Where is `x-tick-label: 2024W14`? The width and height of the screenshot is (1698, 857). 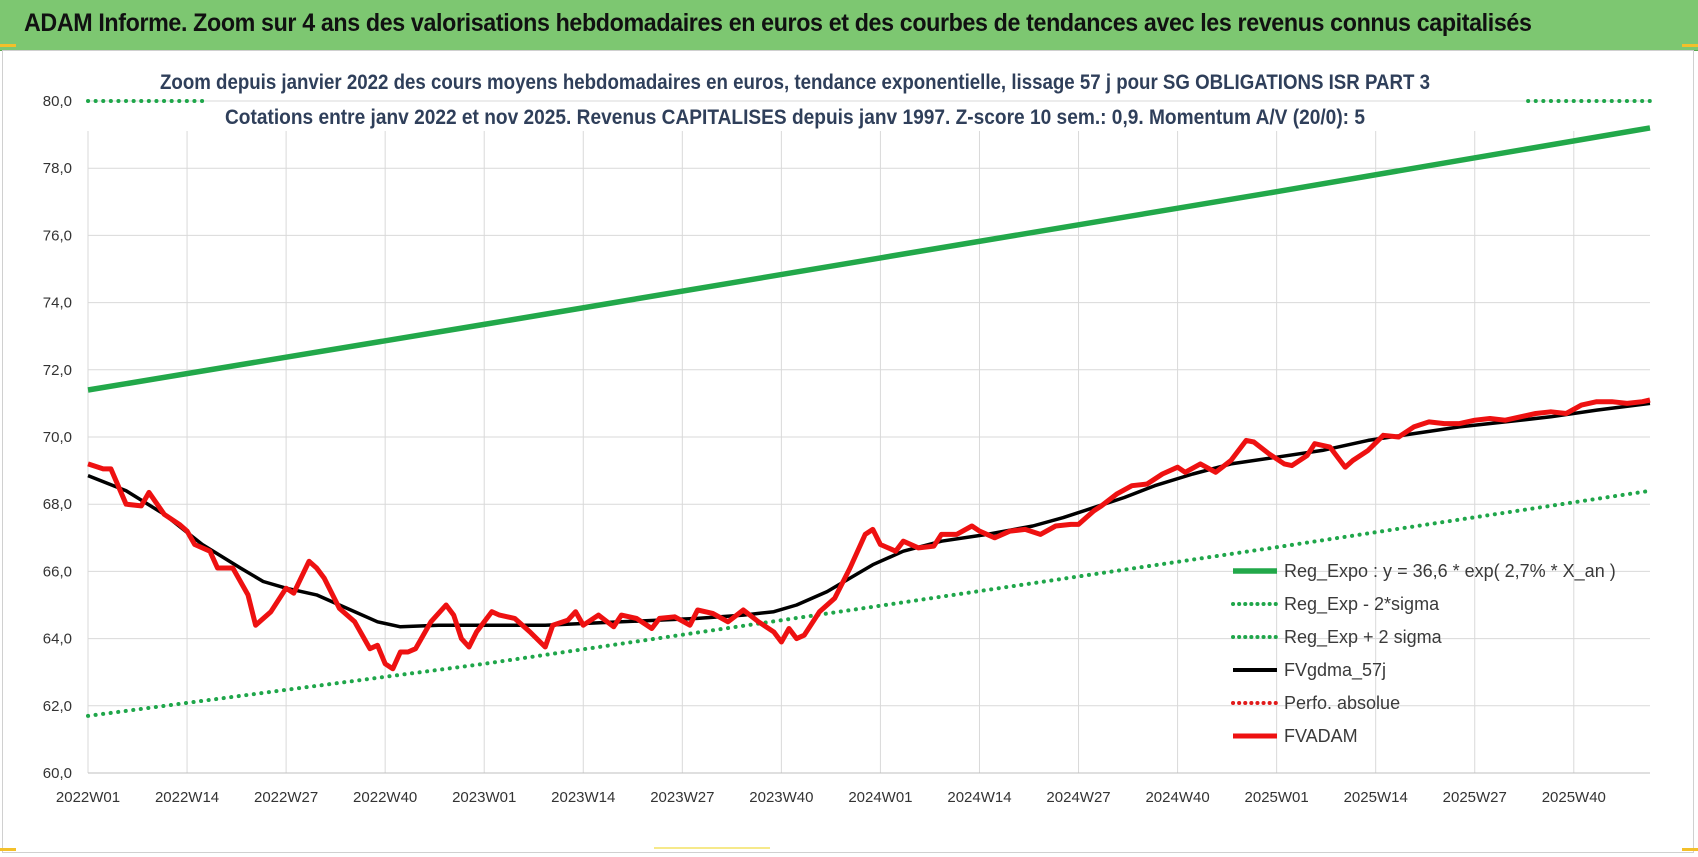
x-tick-label: 2024W14 is located at coordinates (979, 797).